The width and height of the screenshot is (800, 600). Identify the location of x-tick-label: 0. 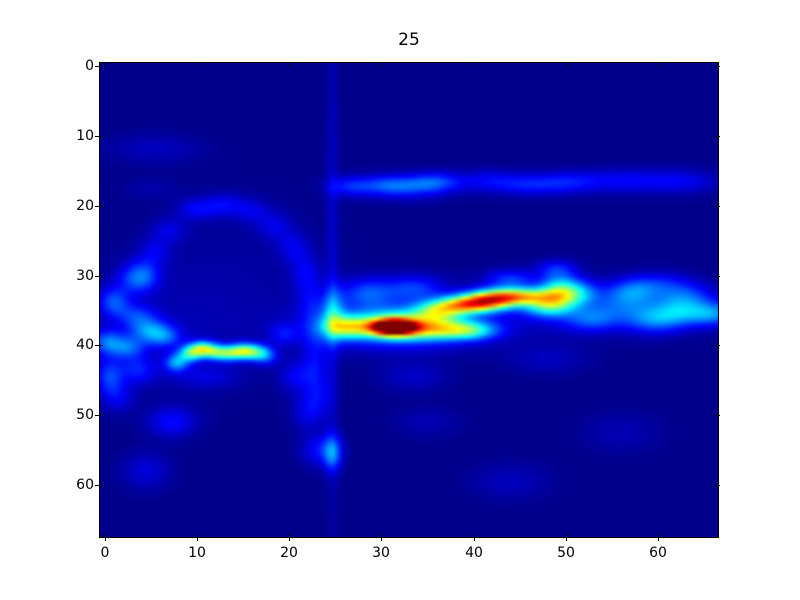
(105, 553).